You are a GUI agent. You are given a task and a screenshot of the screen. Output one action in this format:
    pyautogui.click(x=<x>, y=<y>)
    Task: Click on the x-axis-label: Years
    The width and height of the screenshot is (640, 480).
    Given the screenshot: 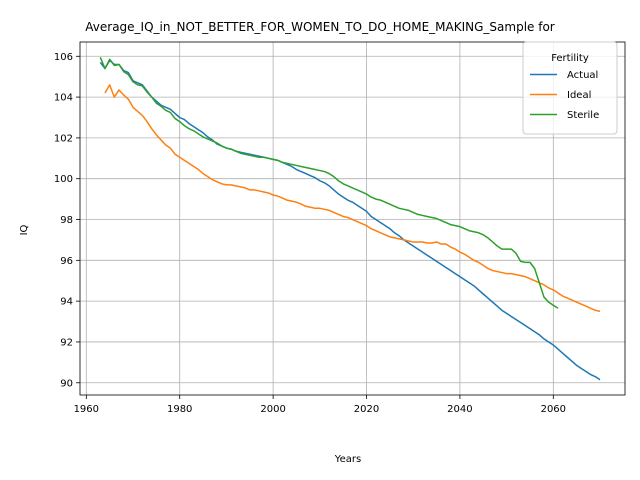 What is the action you would take?
    pyautogui.click(x=347, y=459)
    